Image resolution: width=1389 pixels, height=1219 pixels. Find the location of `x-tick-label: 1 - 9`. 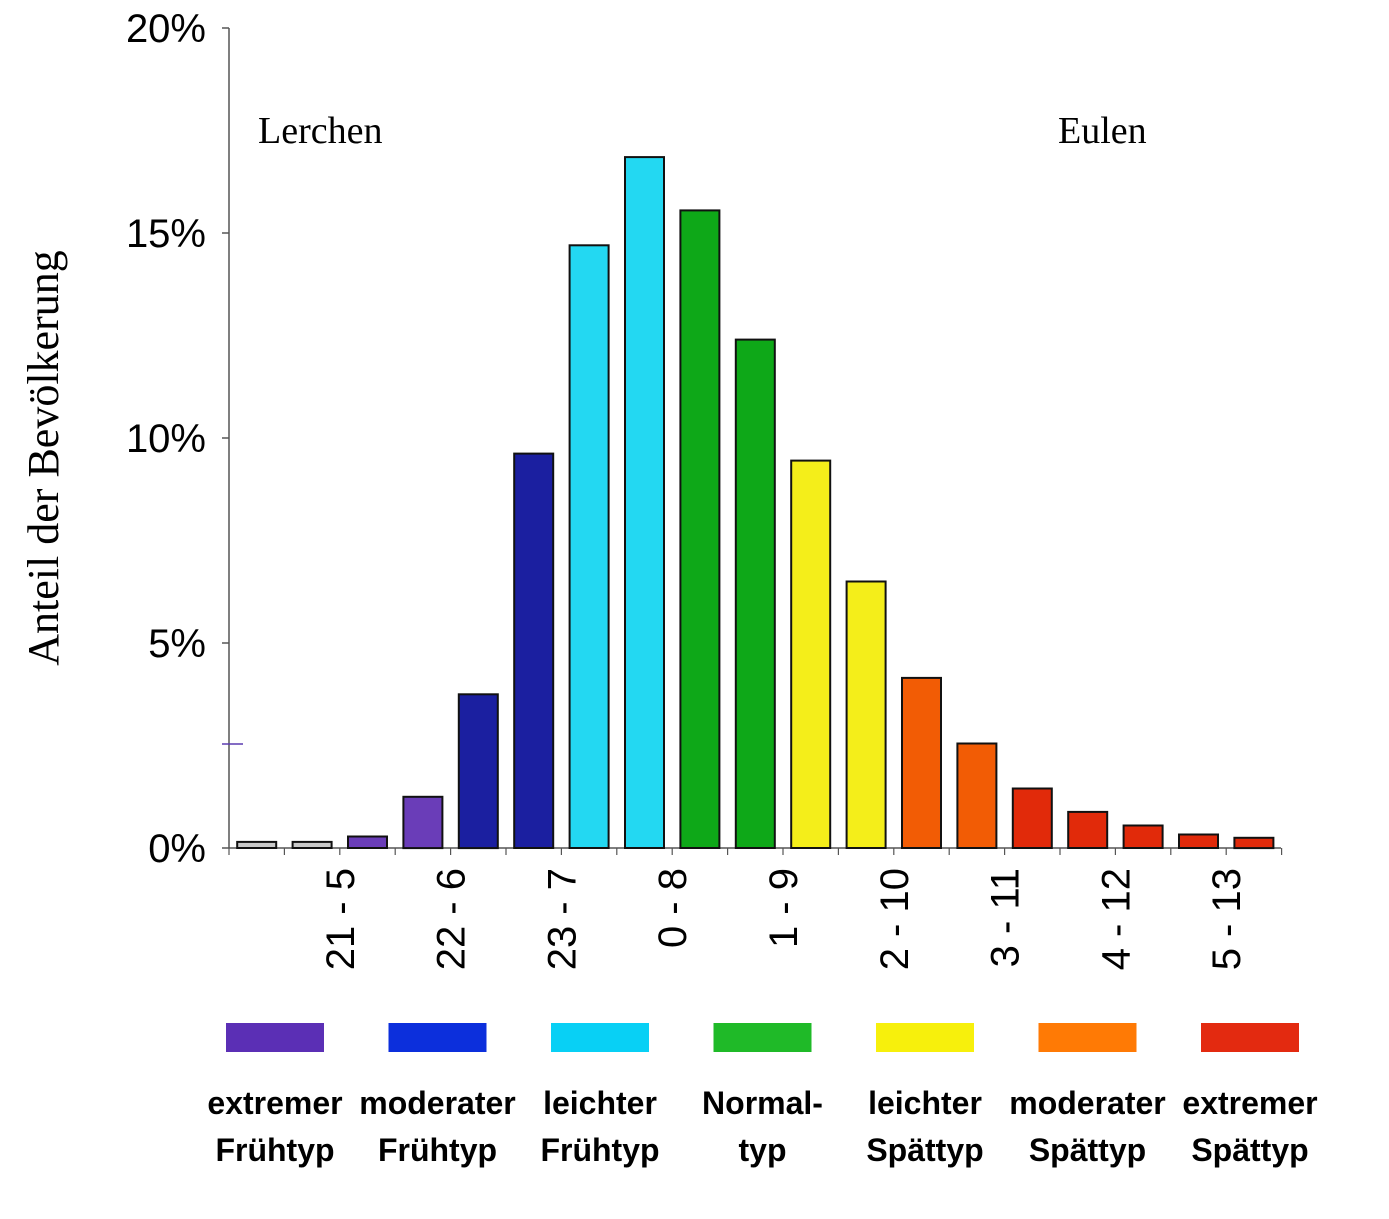

x-tick-label: 1 - 9 is located at coordinates (784, 908).